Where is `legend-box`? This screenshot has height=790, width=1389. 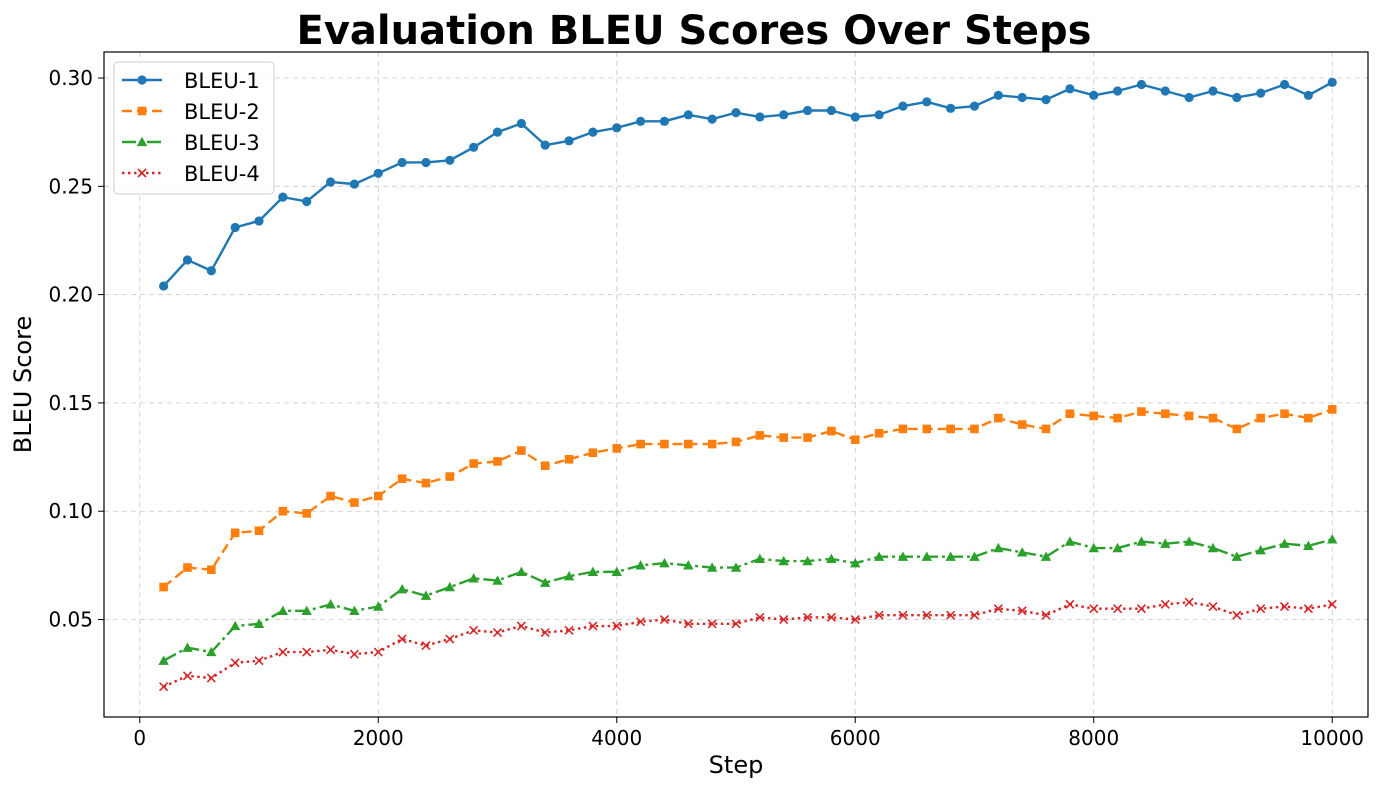
legend-box is located at coordinates (194, 128).